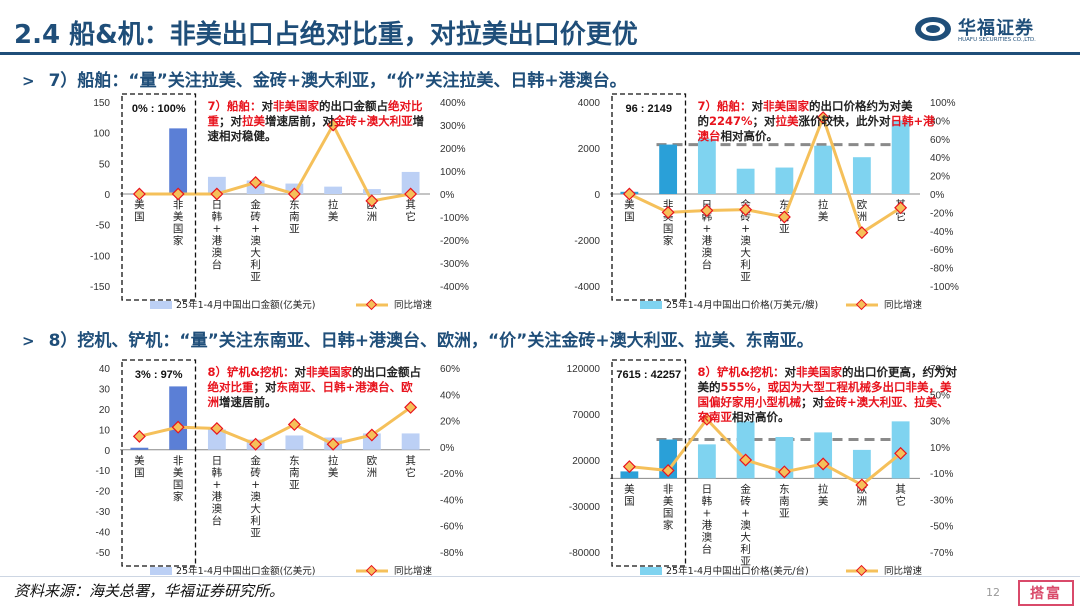  I want to click on y-tick-label: -150, so click(100, 287).